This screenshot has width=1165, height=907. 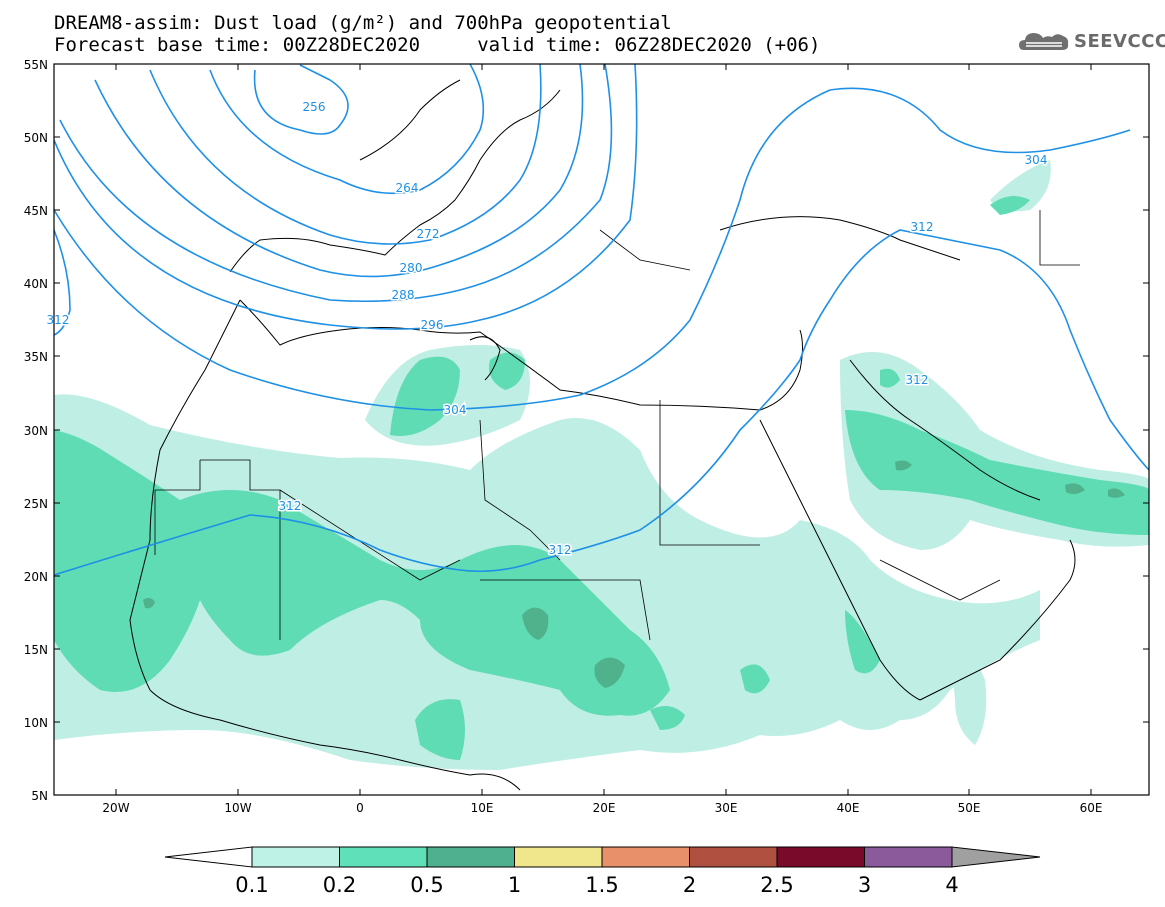 I want to click on colorbar-tick-label: 1, so click(x=514, y=885).